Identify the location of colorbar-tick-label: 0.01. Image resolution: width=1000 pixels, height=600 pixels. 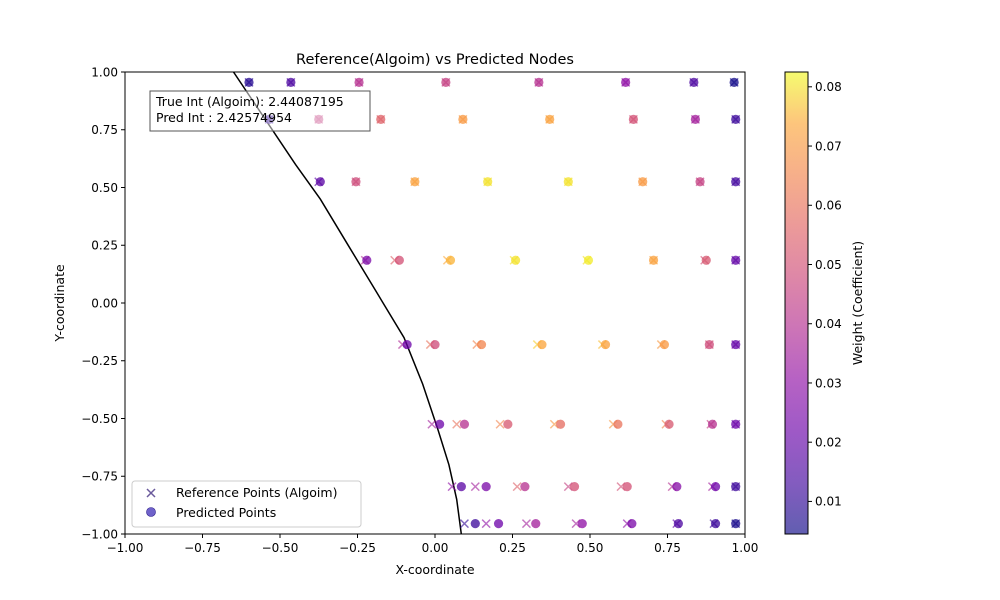
(828, 502).